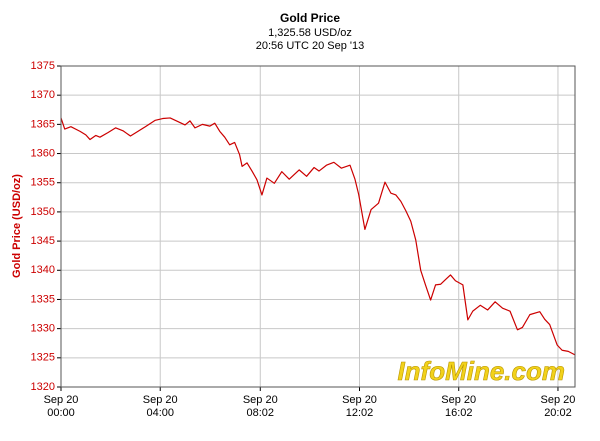 This screenshot has height=441, width=600. Describe the element at coordinates (43, 329) in the screenshot. I see `y-tick-label: 1330` at that location.